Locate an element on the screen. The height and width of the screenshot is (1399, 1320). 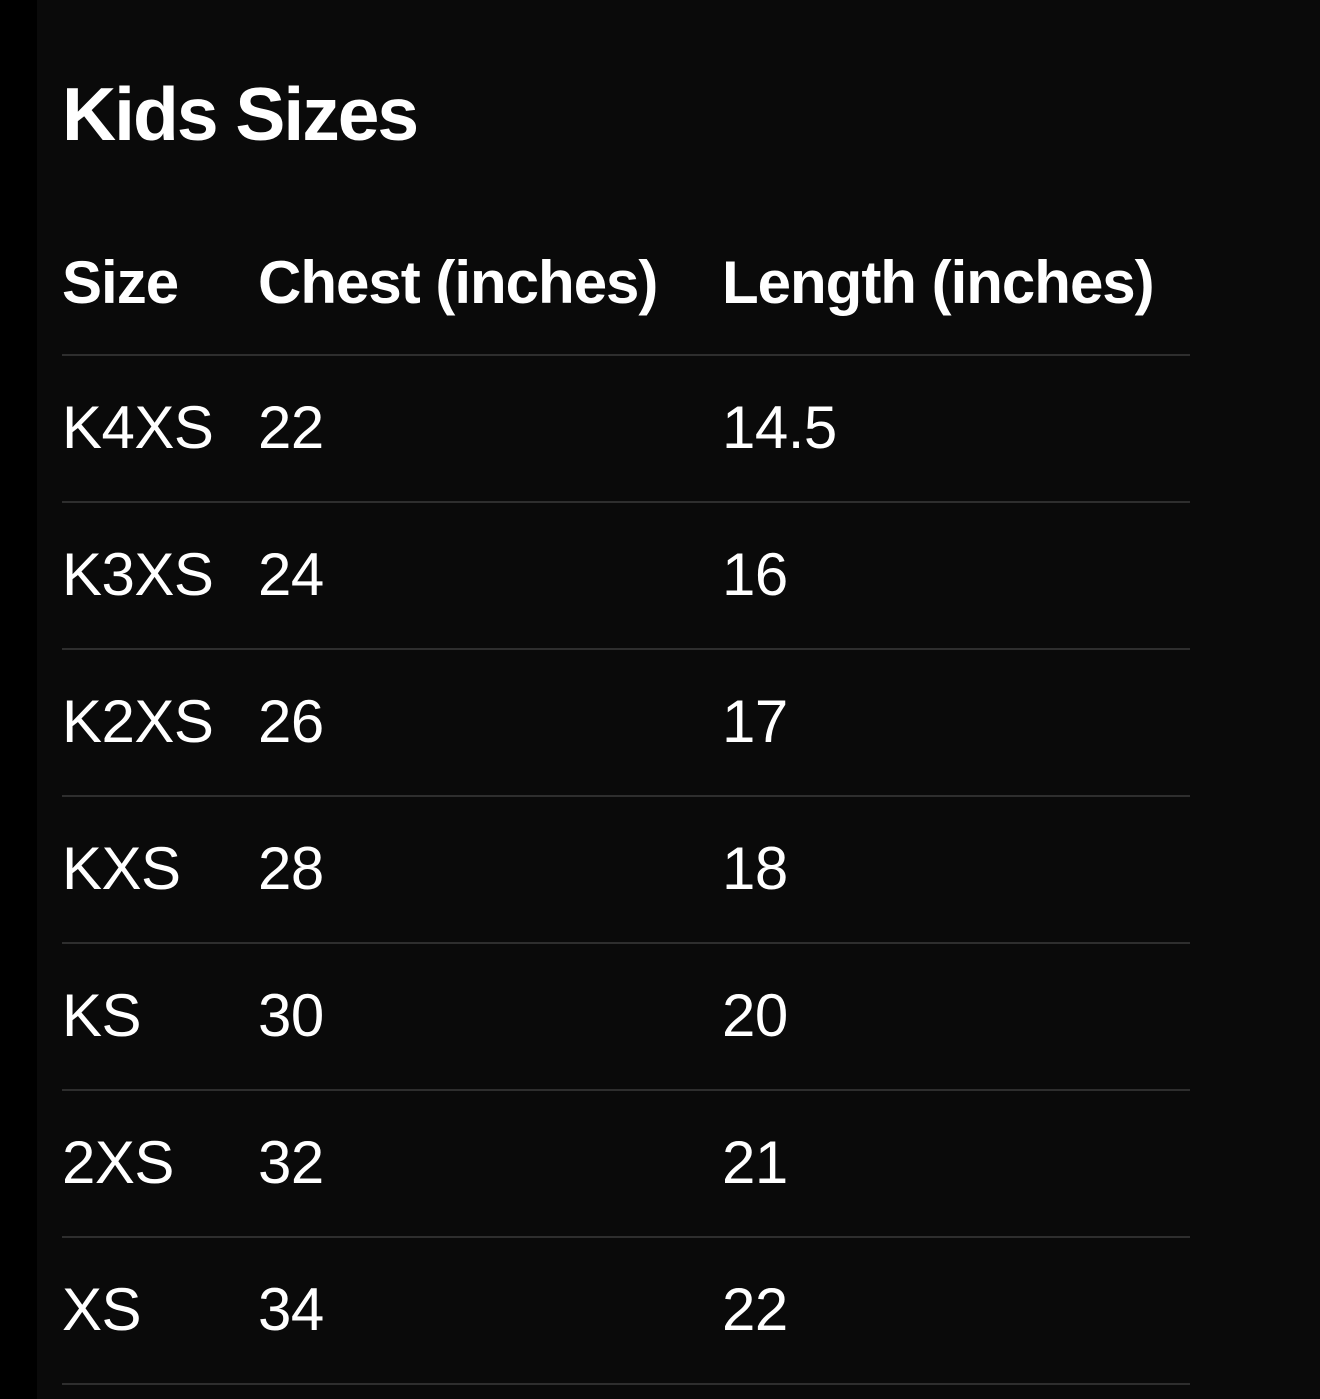
size-value: K4XS is located at coordinates (138, 427).